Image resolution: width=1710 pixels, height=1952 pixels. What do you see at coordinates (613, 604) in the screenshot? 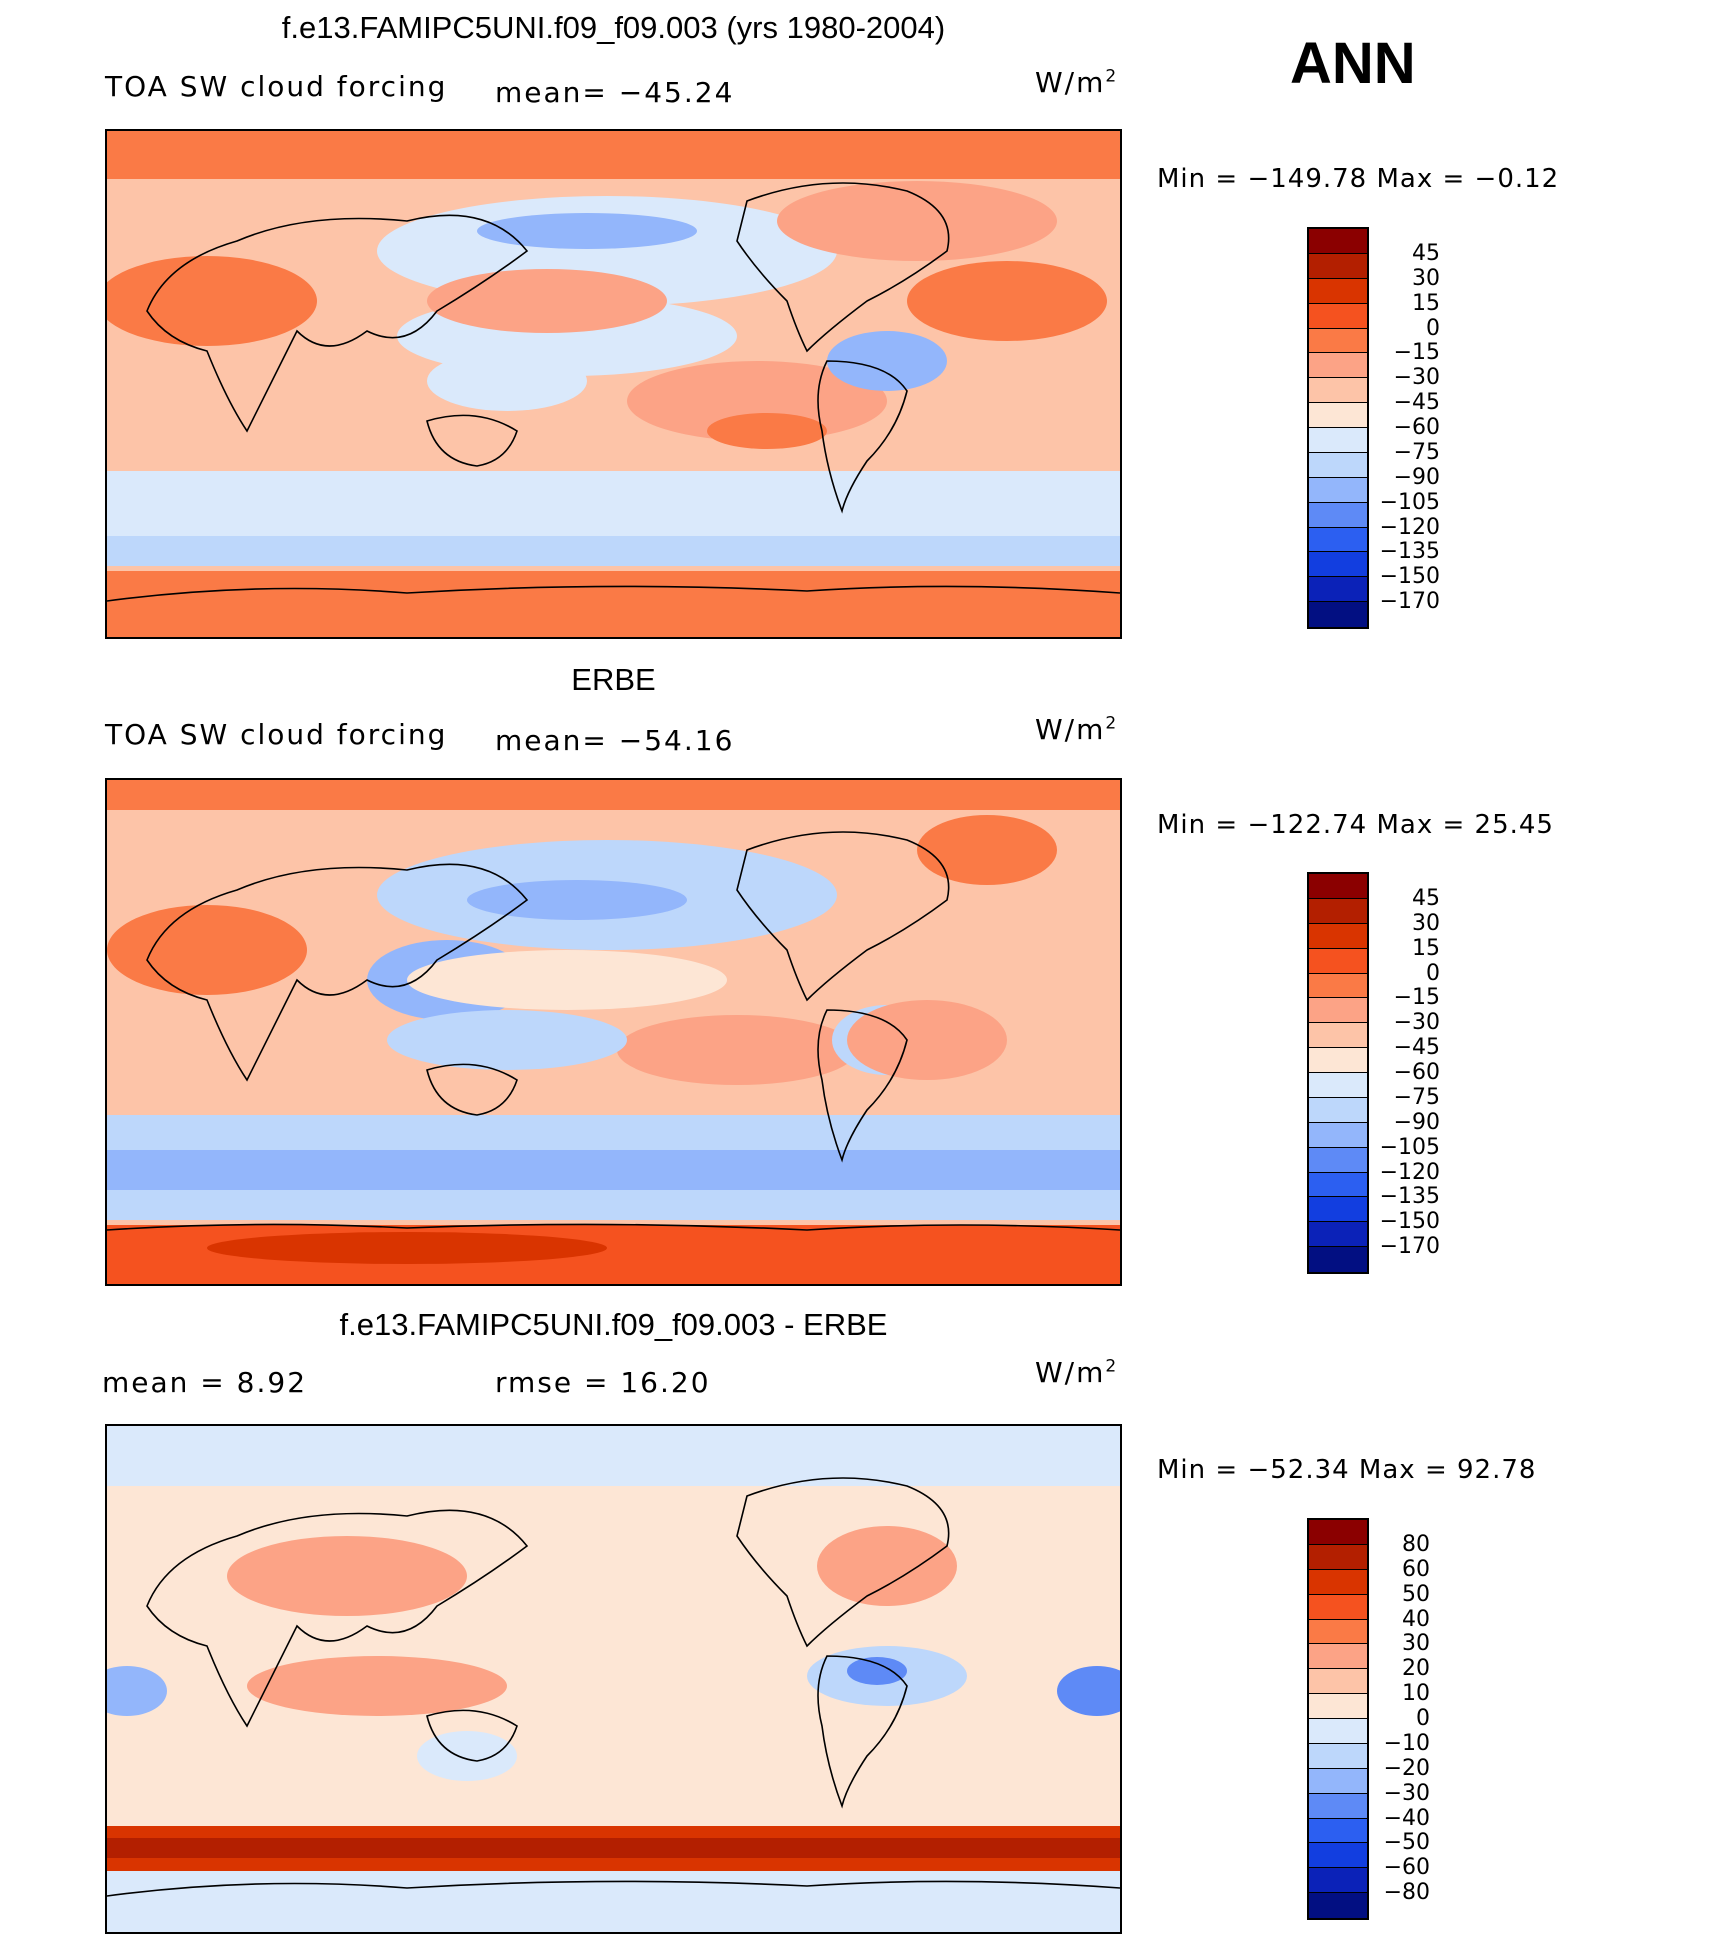
I see `panel1-antarctic` at bounding box center [613, 604].